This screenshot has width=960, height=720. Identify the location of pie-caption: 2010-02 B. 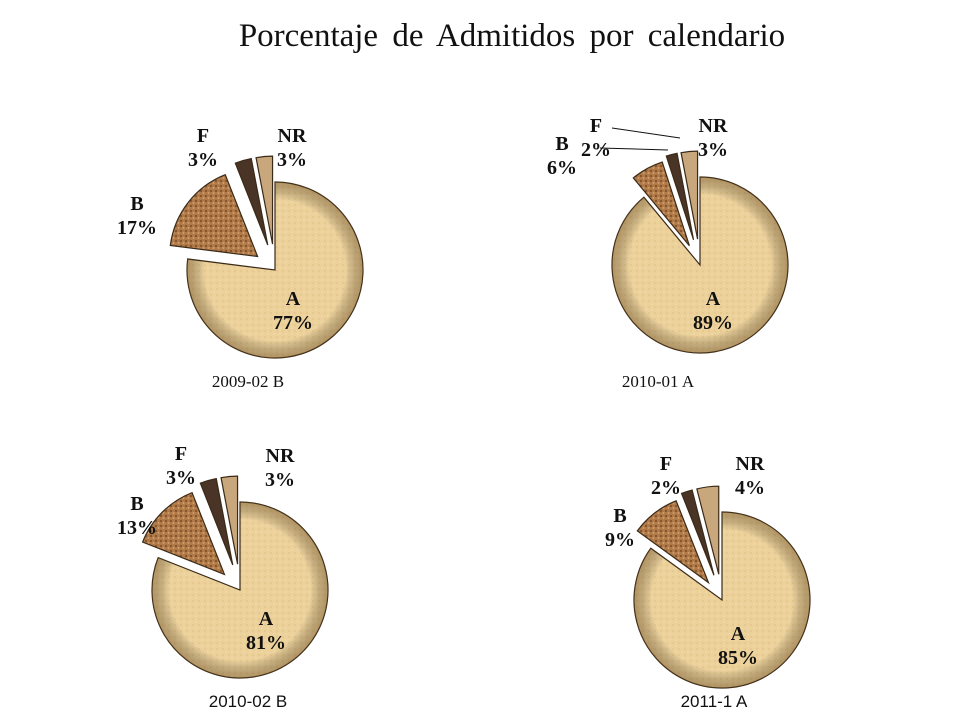
(248, 701).